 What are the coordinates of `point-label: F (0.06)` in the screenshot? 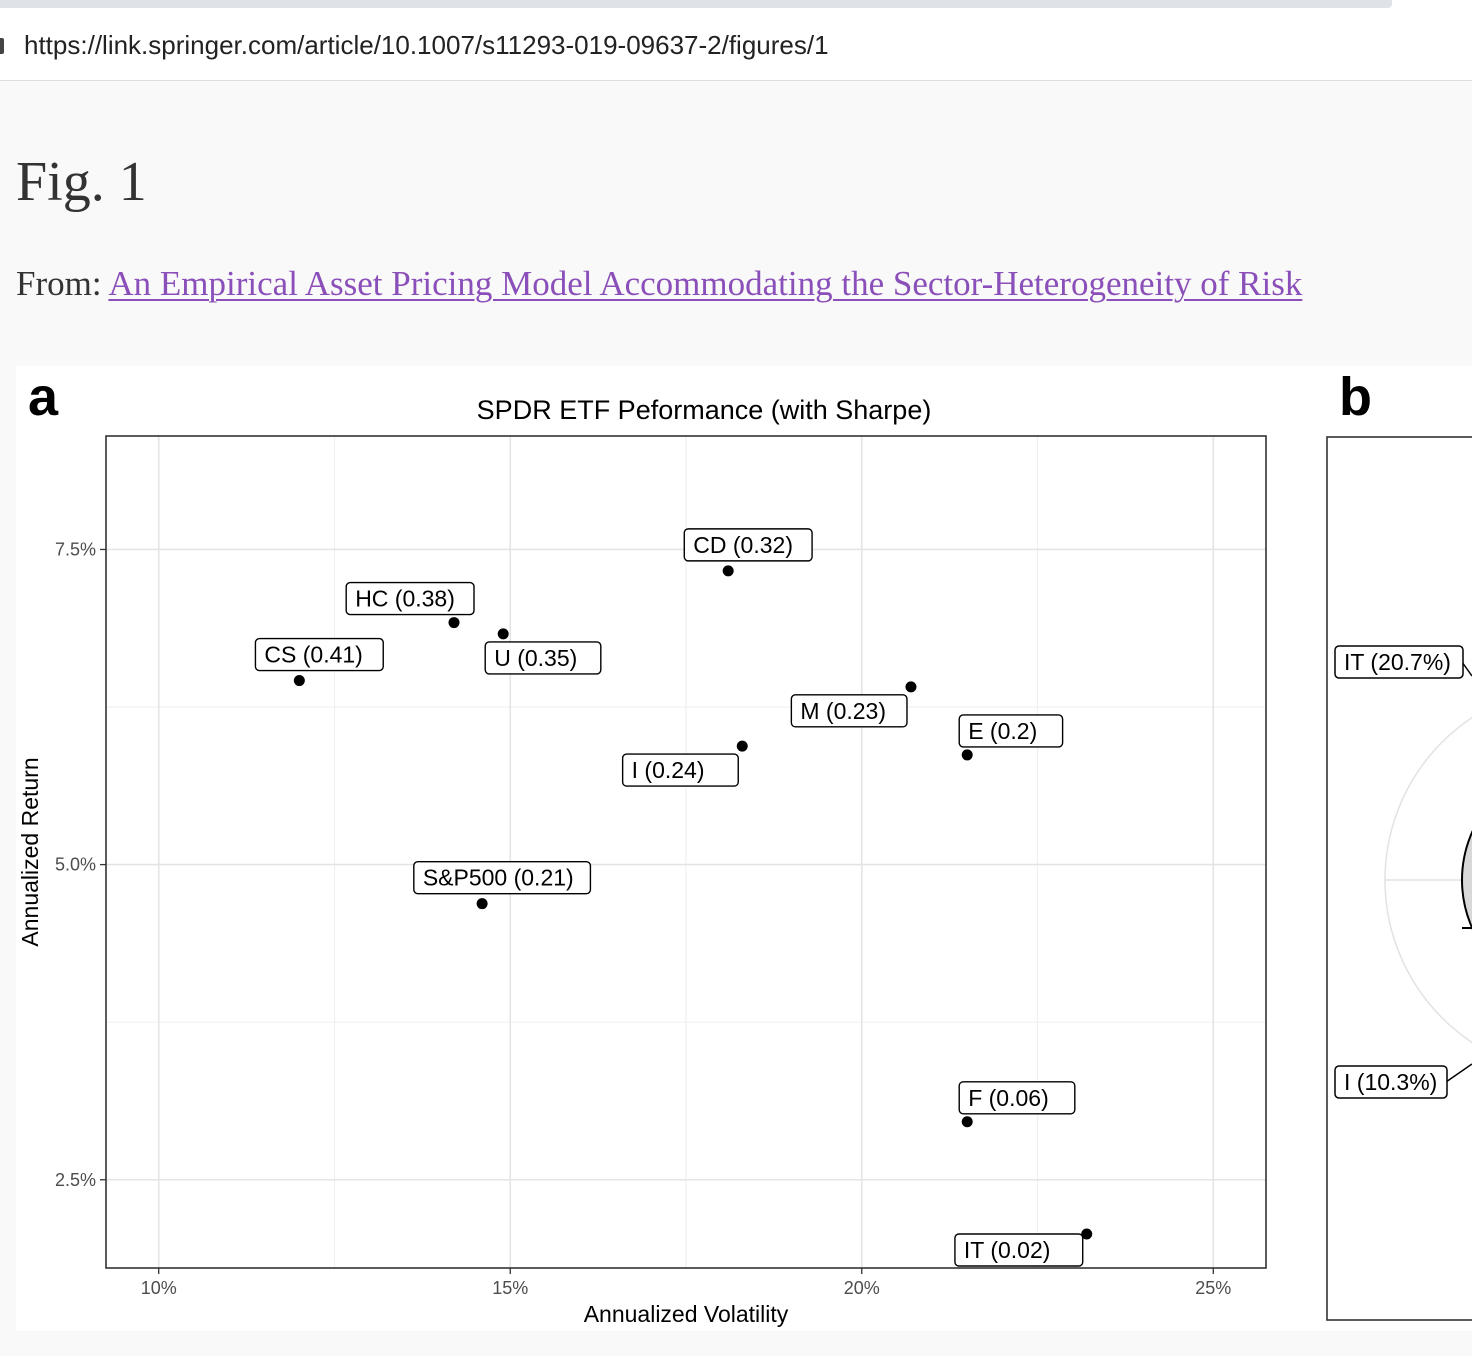 It's located at (1008, 1098).